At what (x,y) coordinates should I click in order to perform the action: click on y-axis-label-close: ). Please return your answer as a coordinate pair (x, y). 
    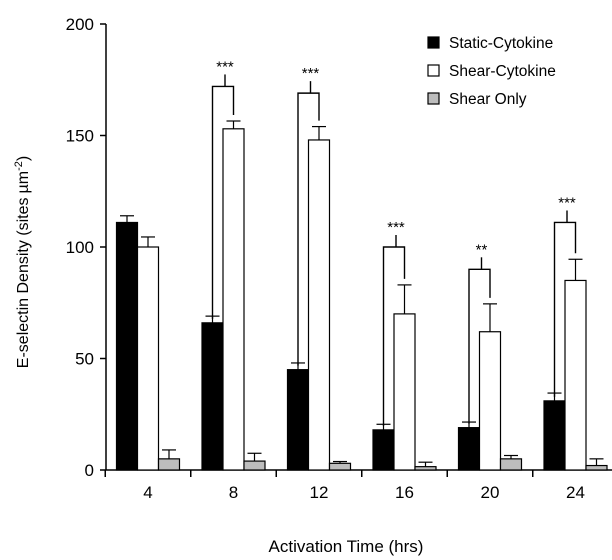
    Looking at the image, I should click on (23, 158).